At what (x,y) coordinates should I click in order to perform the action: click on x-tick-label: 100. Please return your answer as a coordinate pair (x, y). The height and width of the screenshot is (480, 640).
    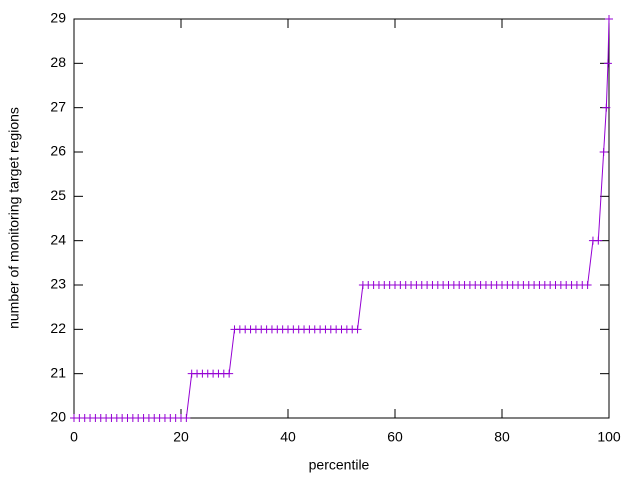
    Looking at the image, I should click on (609, 437).